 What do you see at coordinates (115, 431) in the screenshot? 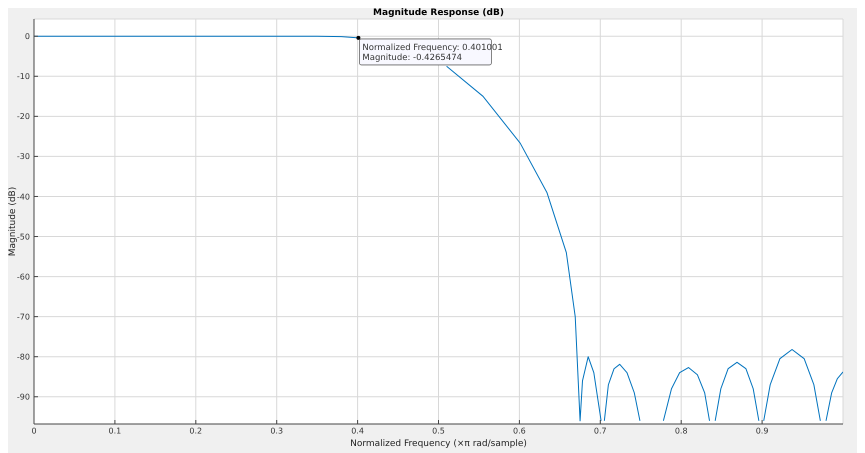
I see `x-tick-label: 0.1` at bounding box center [115, 431].